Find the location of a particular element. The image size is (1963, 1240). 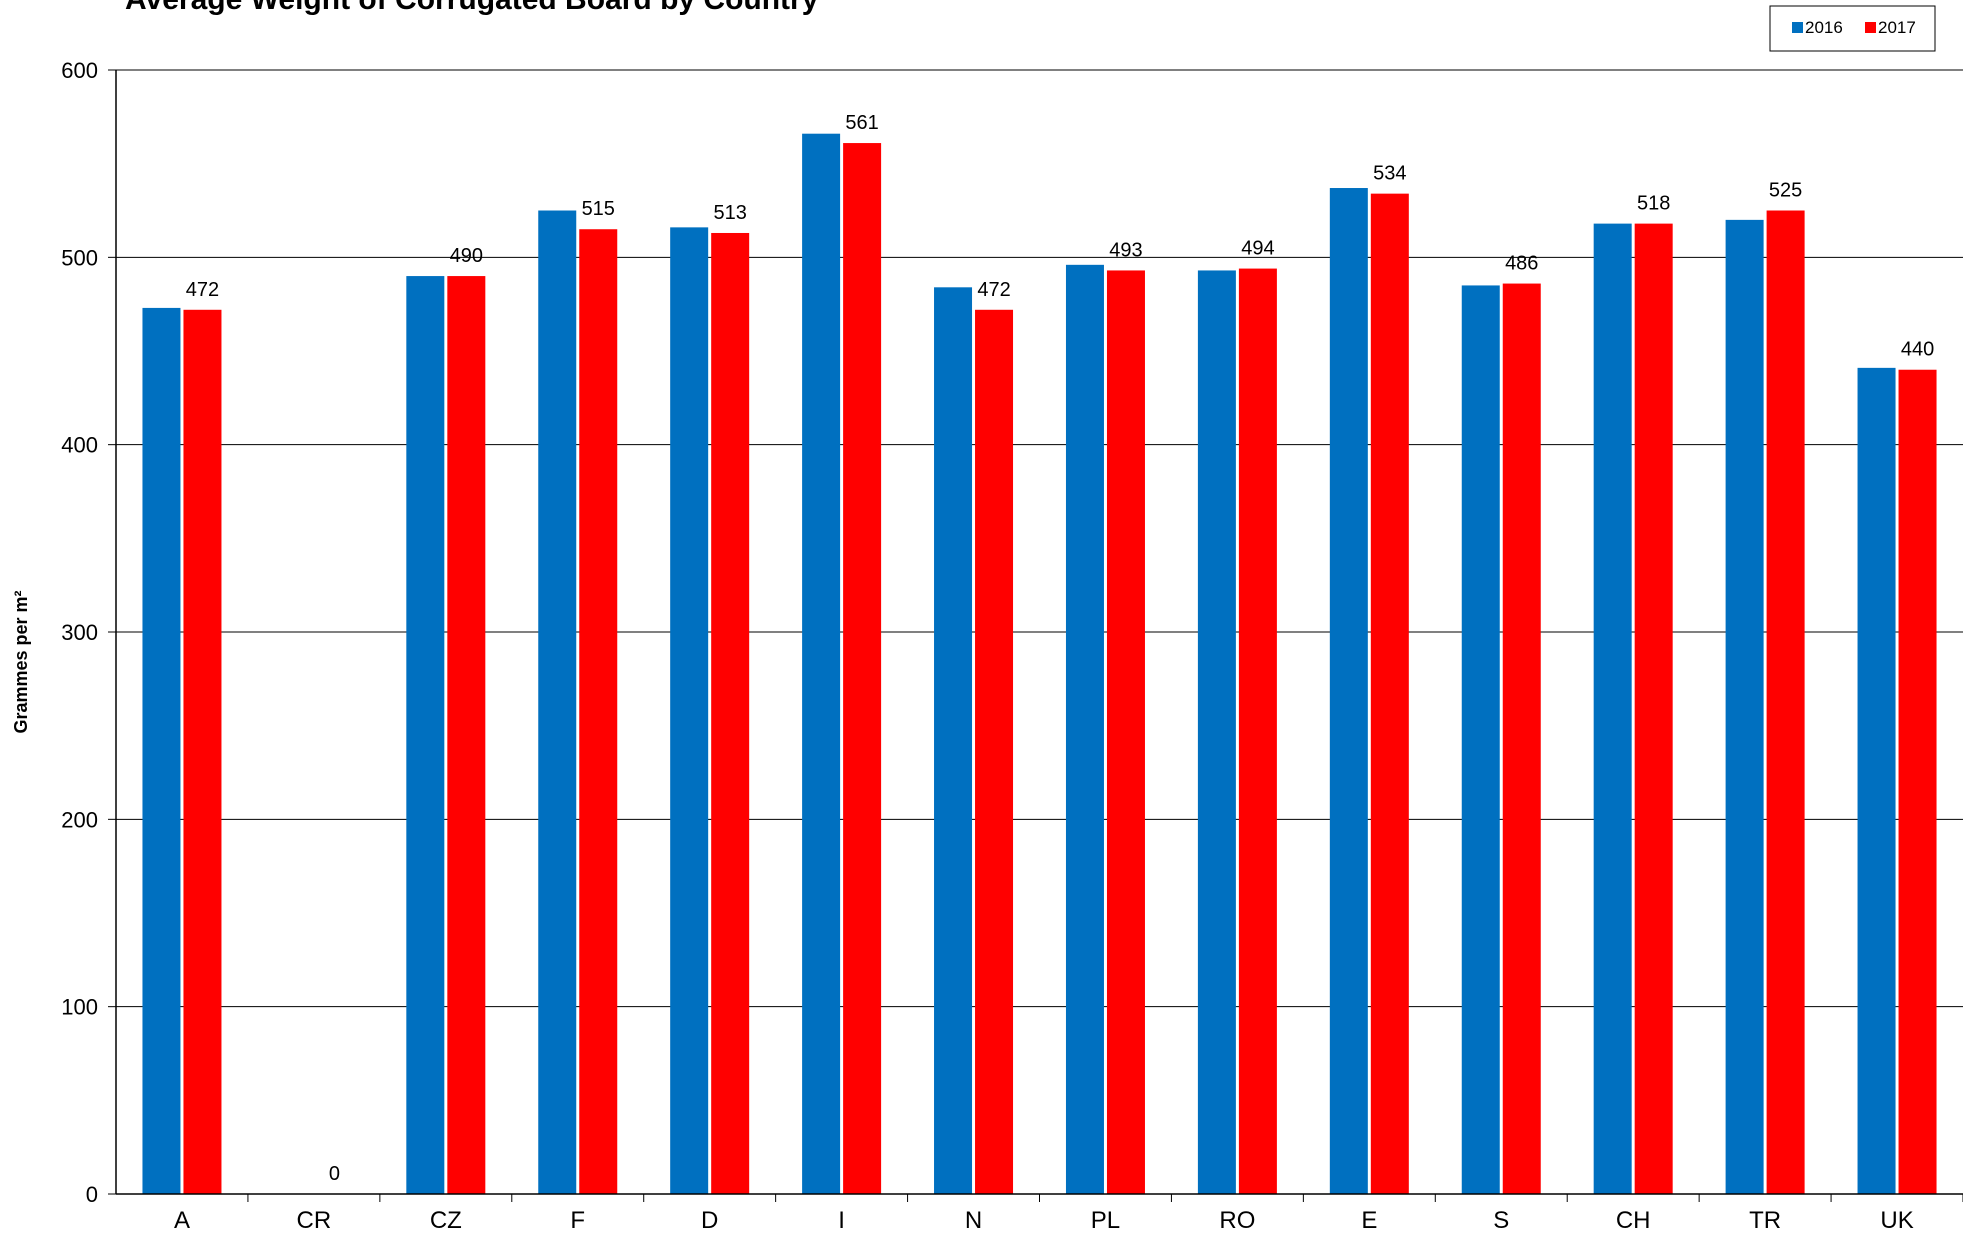

y-tick-label: 0 is located at coordinates (92, 1194).